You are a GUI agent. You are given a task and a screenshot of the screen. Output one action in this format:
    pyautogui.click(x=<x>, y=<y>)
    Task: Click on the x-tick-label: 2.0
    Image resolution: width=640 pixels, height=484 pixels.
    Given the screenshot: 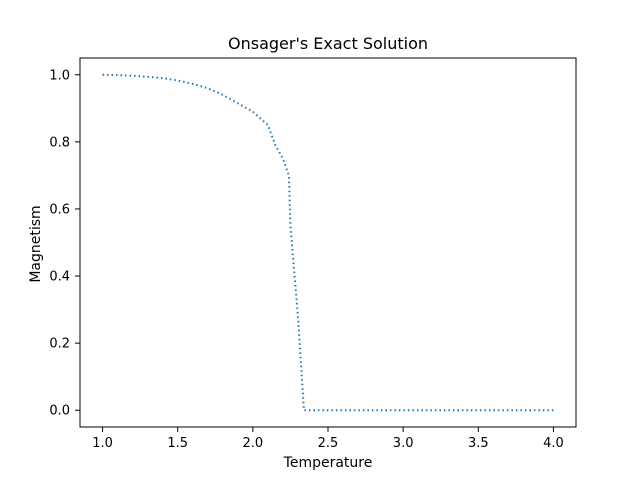 What is the action you would take?
    pyautogui.click(x=253, y=443)
    